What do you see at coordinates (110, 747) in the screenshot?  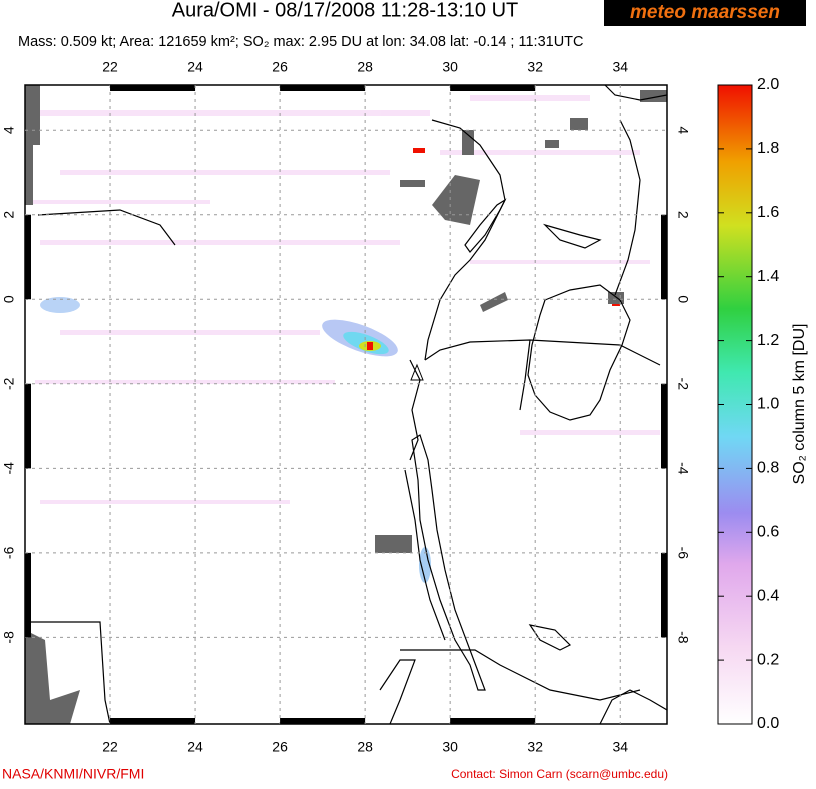 I see `x-tick-label-bottom: 22` at bounding box center [110, 747].